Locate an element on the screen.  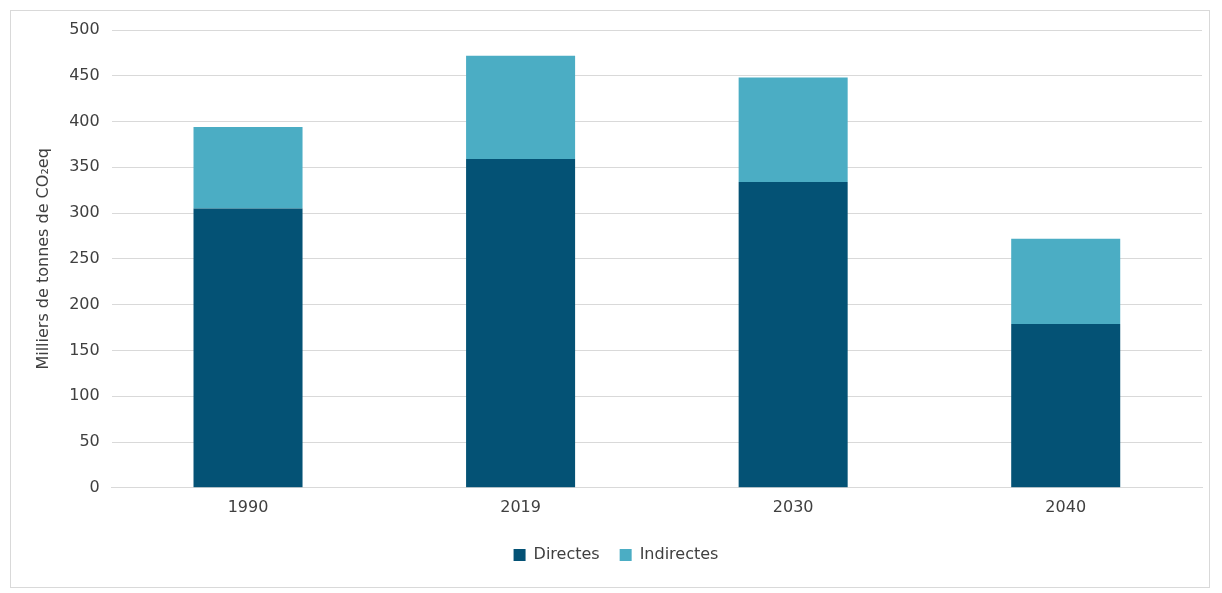
y-tick-label: 50 is located at coordinates (89, 441).